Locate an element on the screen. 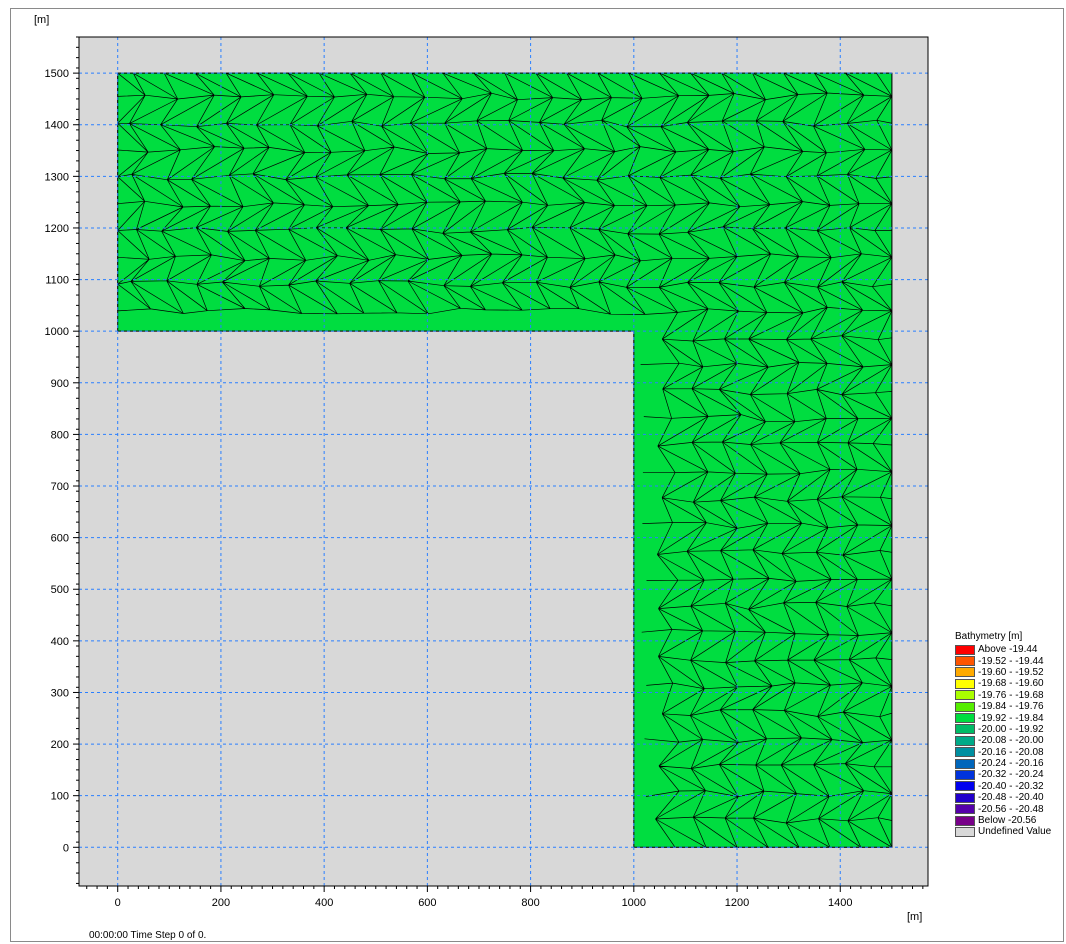 The image size is (1066, 944). legend-label: -20.56 - -20.48 is located at coordinates (1011, 809).